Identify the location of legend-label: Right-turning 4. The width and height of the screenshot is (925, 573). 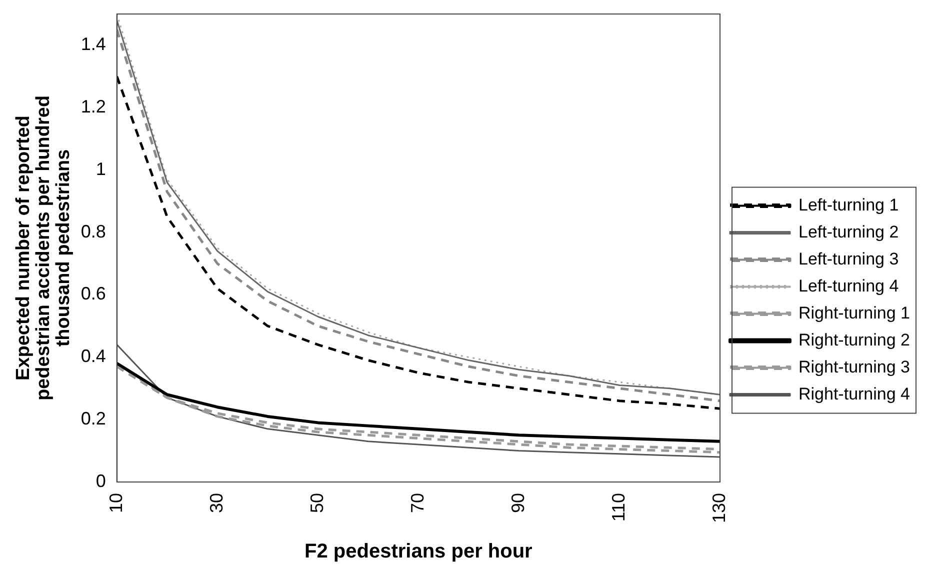
(854, 394).